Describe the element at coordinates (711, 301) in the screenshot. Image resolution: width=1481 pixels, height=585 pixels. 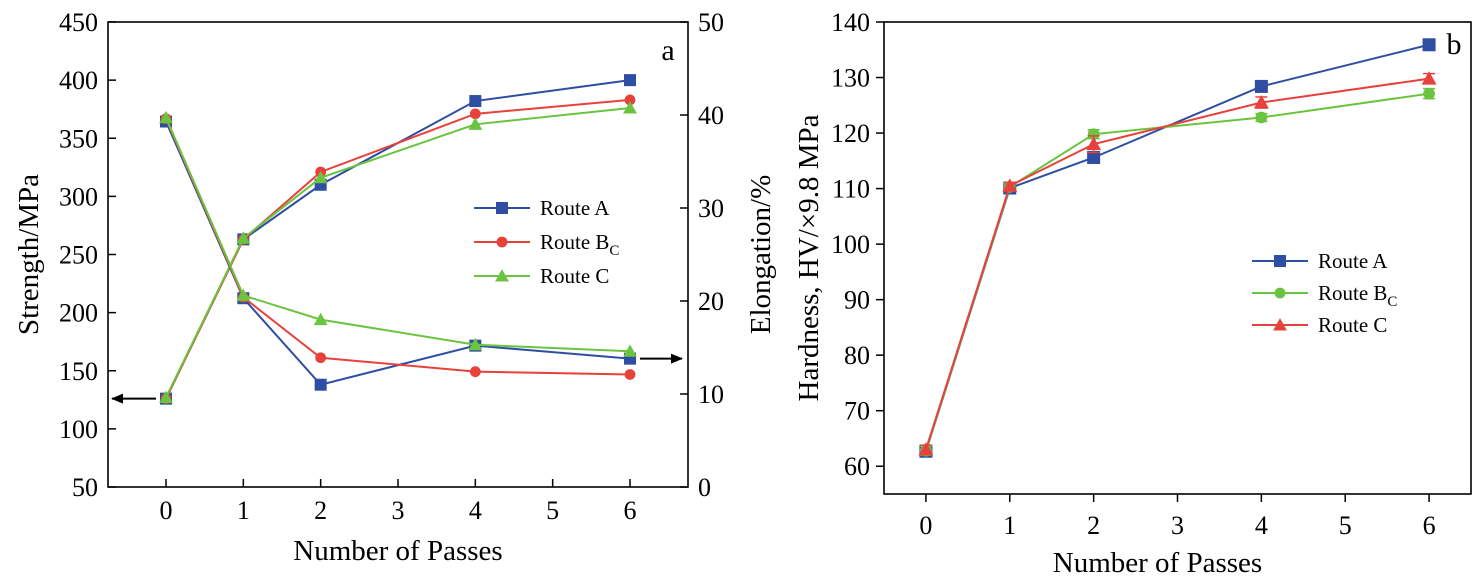
I see `y2-tick-label: 20` at that location.